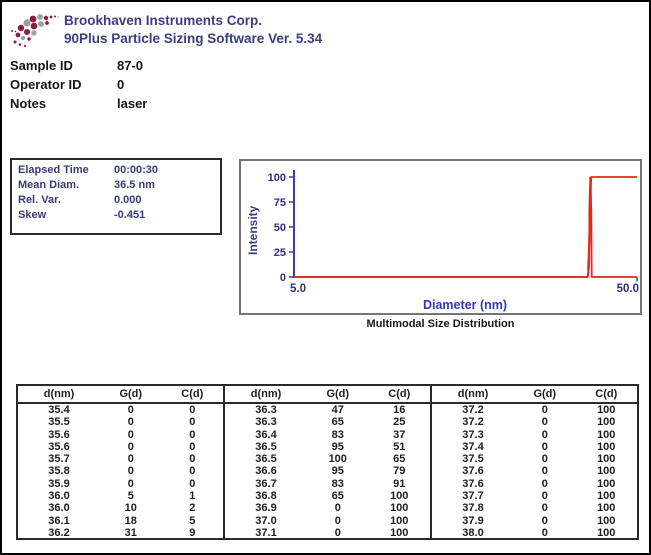 The width and height of the screenshot is (651, 555). I want to click on table-cell: 36.8, so click(266, 496).